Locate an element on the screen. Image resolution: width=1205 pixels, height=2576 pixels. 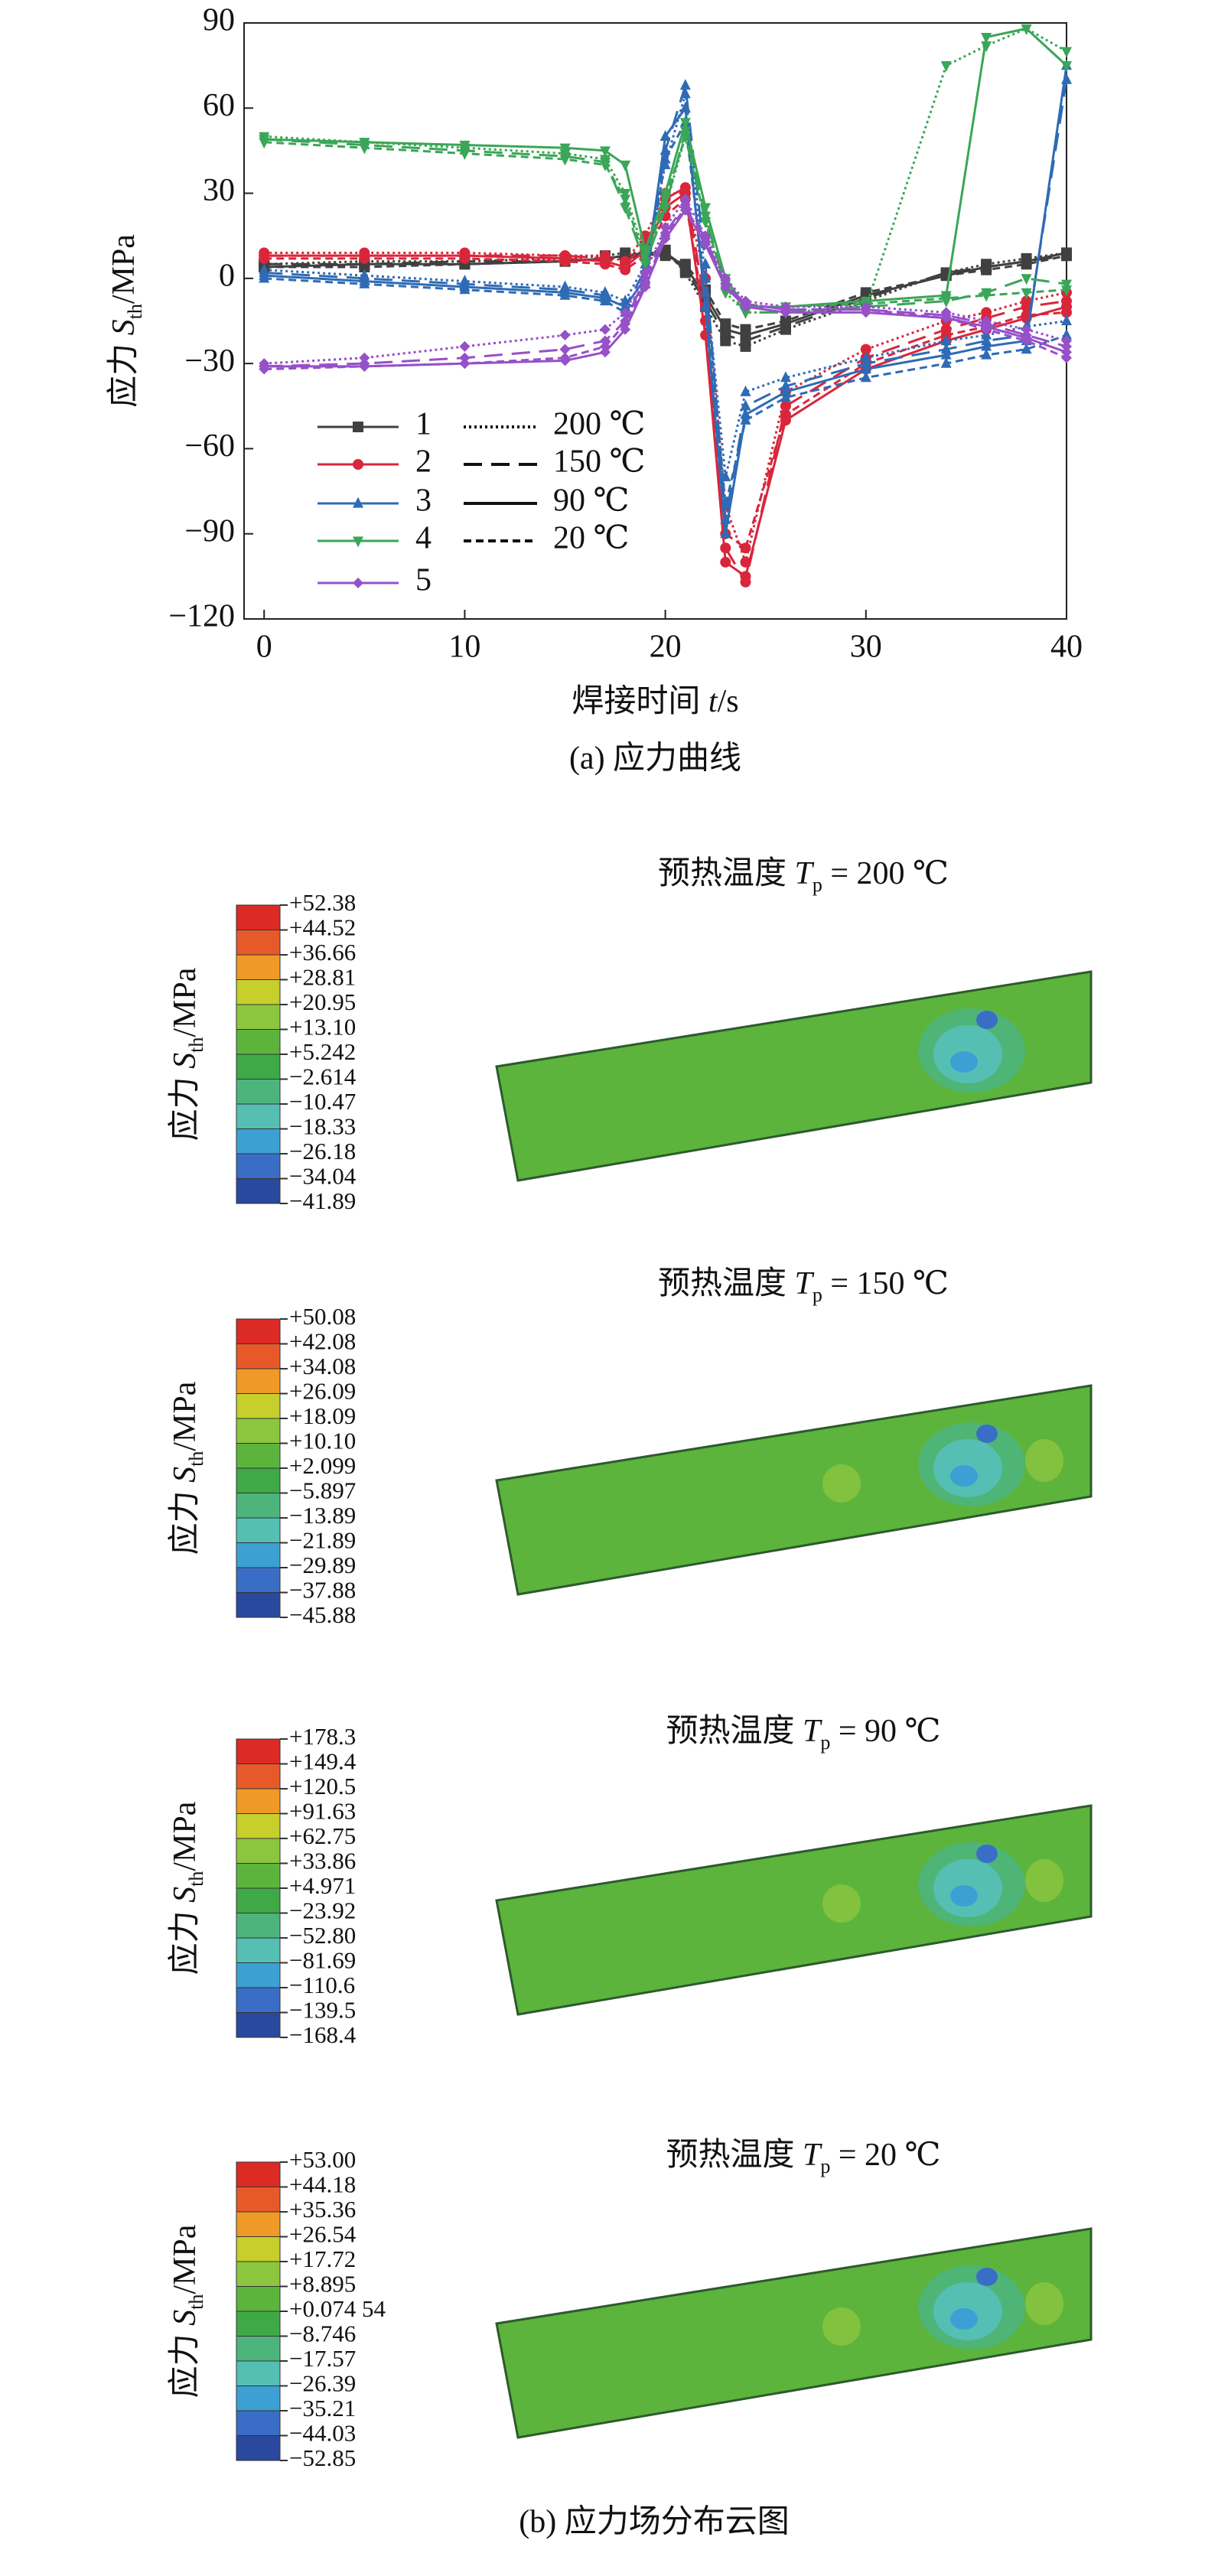
colorbar-label: +34.08 is located at coordinates (322, 1366).